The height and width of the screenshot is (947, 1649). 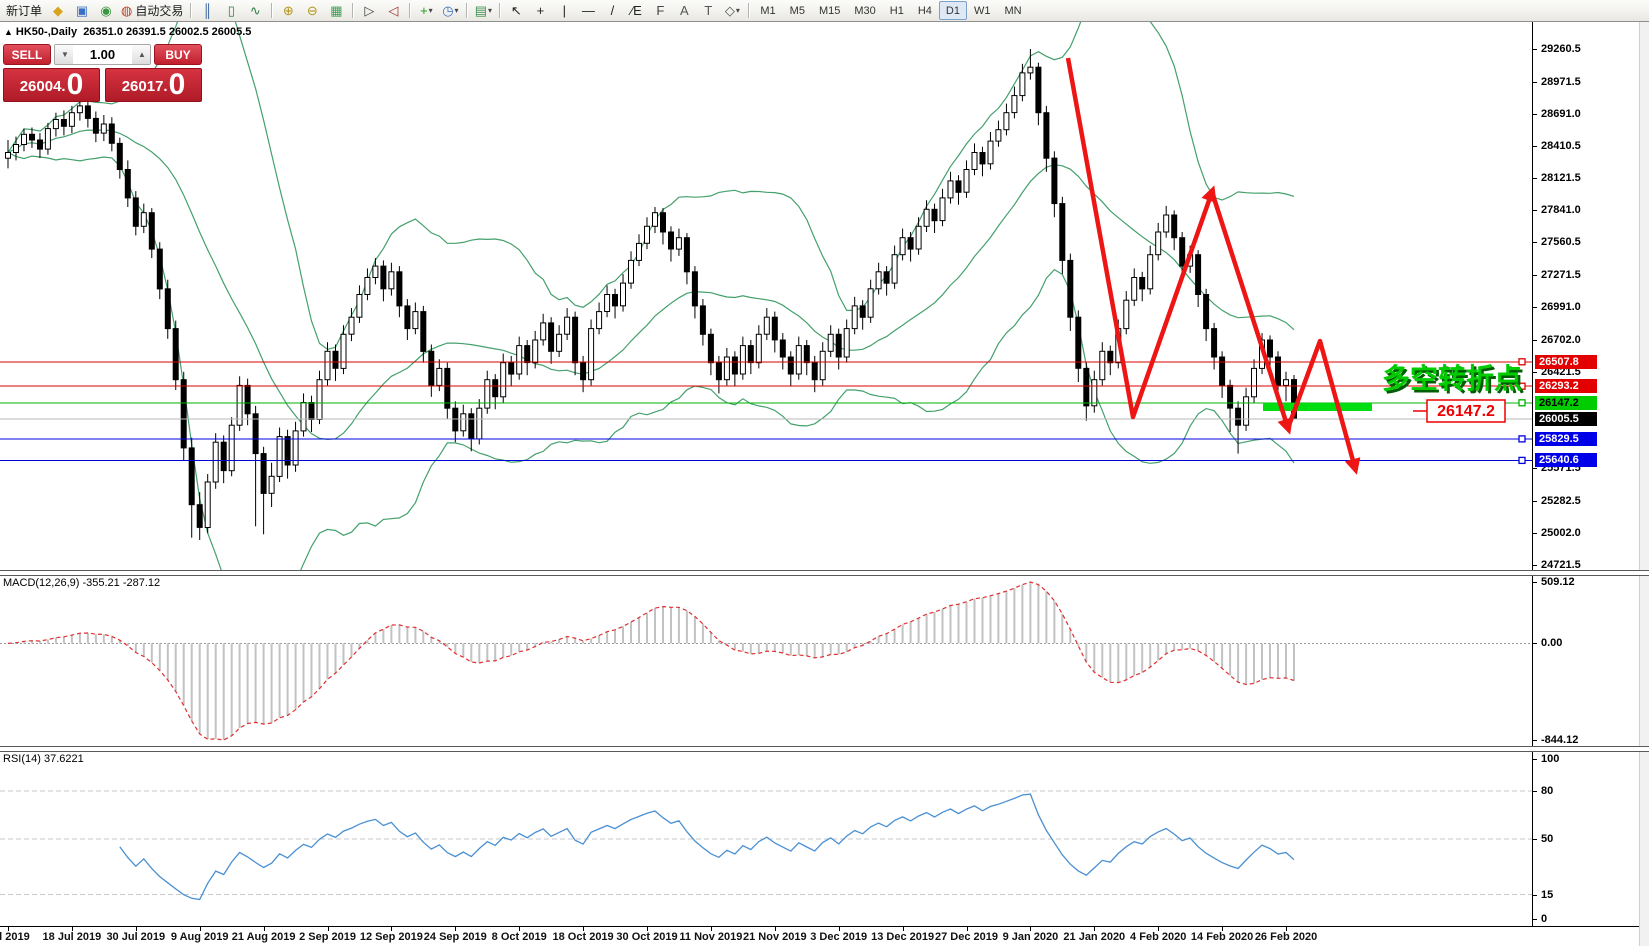 What do you see at coordinates (768, 10) in the screenshot?
I see `timeframe-m1: M1` at bounding box center [768, 10].